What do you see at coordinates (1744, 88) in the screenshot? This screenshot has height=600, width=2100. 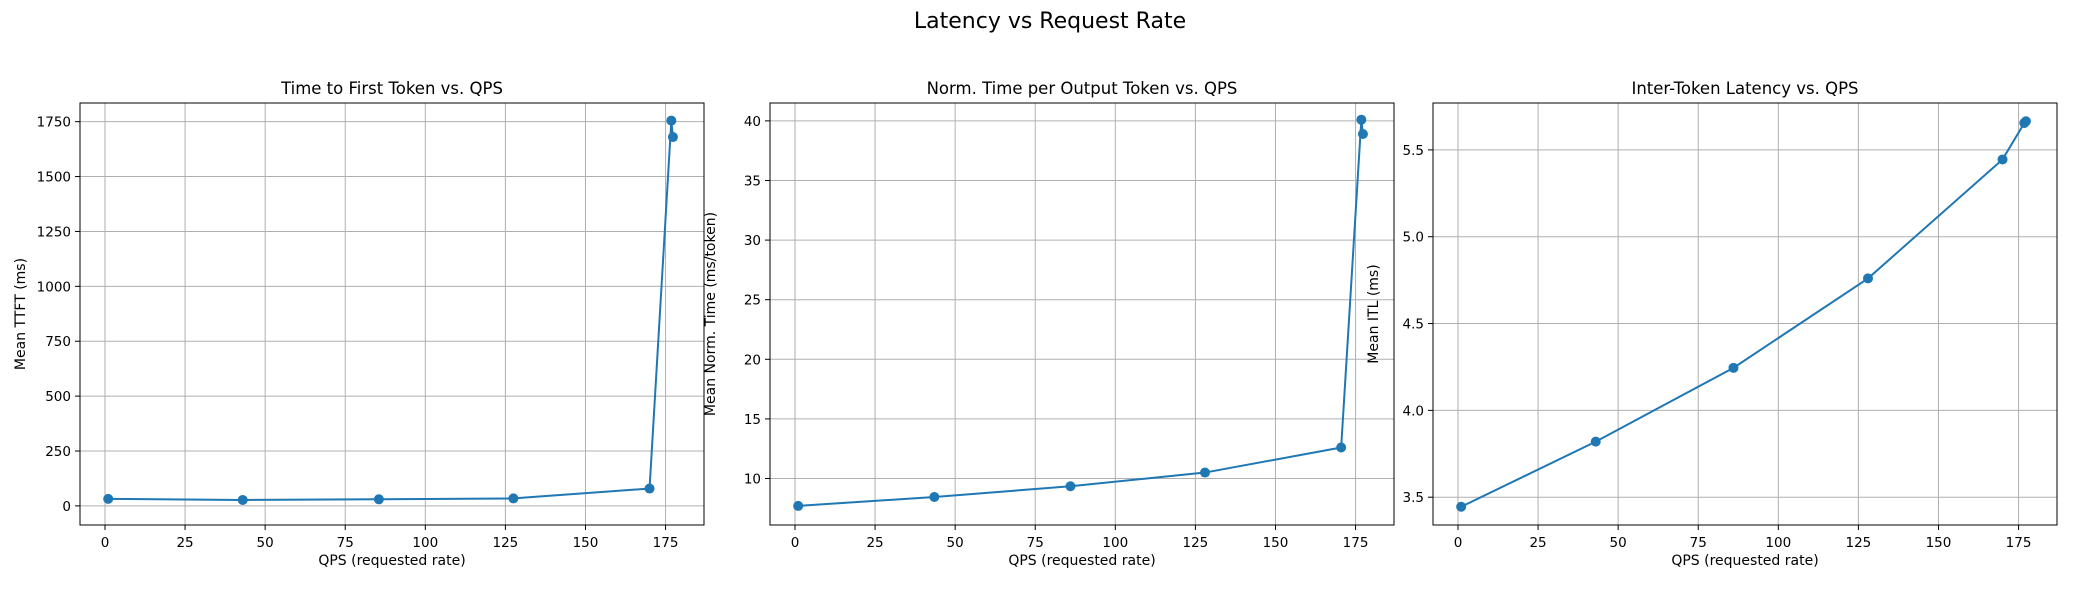 I see `subplot-title: Inter-Token Latency vs. QPS` at bounding box center [1744, 88].